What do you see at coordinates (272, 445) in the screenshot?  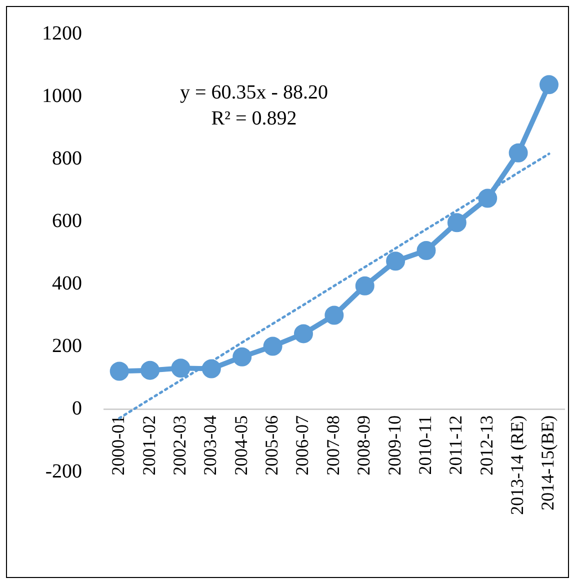 I see `x-tick-label: 2005-06` at bounding box center [272, 445].